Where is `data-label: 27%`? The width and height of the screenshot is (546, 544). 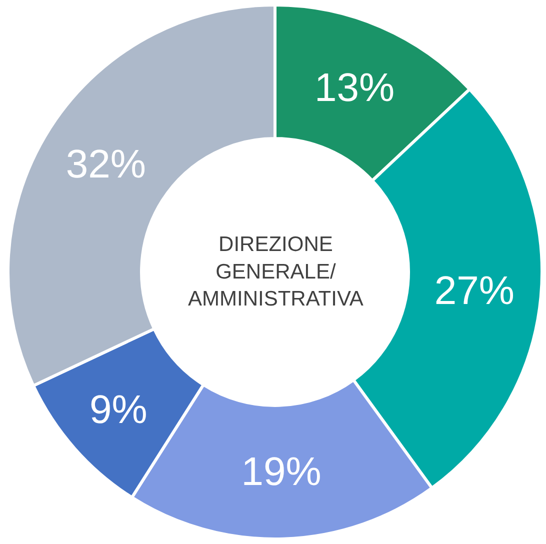
data-label: 27% is located at coordinates (474, 290).